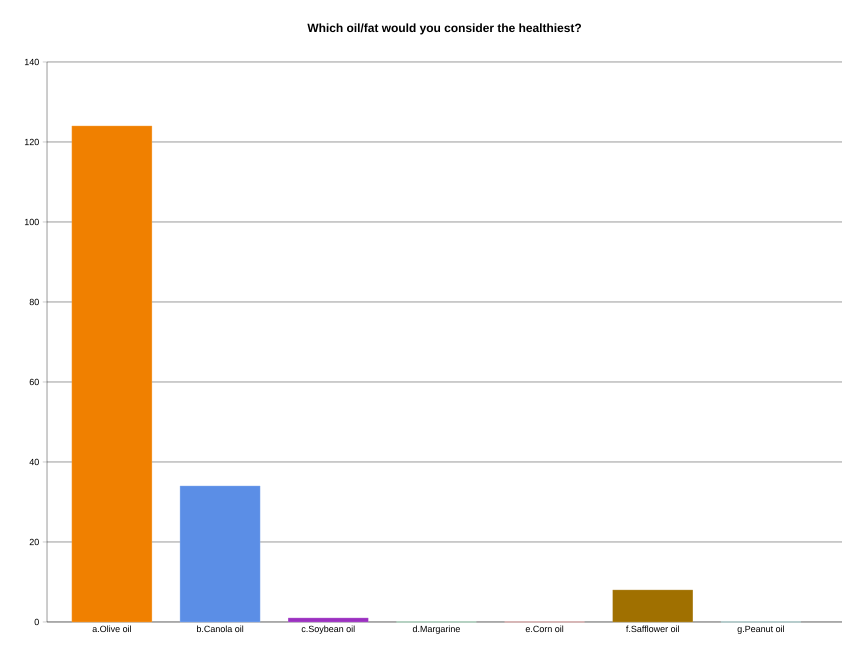  I want to click on x-tick-label: e.Corn oil, so click(545, 629).